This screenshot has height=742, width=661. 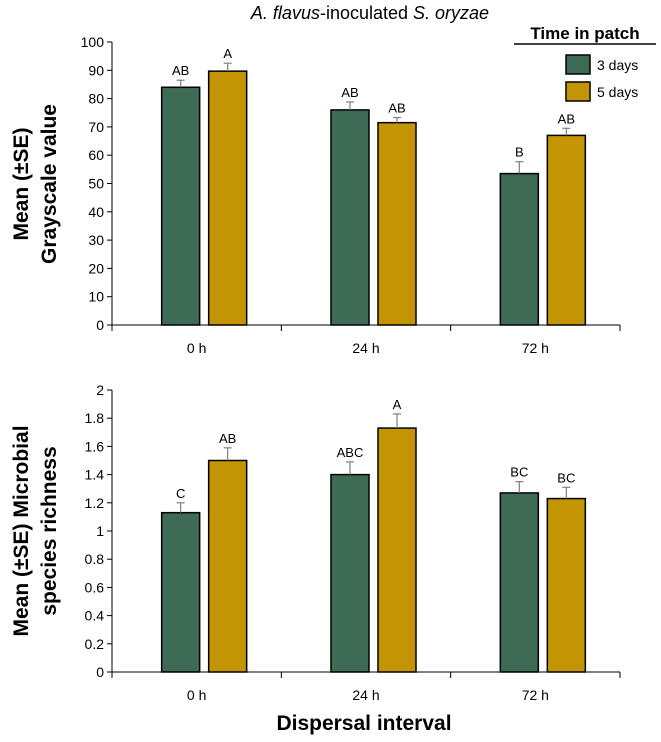 What do you see at coordinates (451, 13) in the screenshot?
I see `title-part-host: S. oryzae` at bounding box center [451, 13].